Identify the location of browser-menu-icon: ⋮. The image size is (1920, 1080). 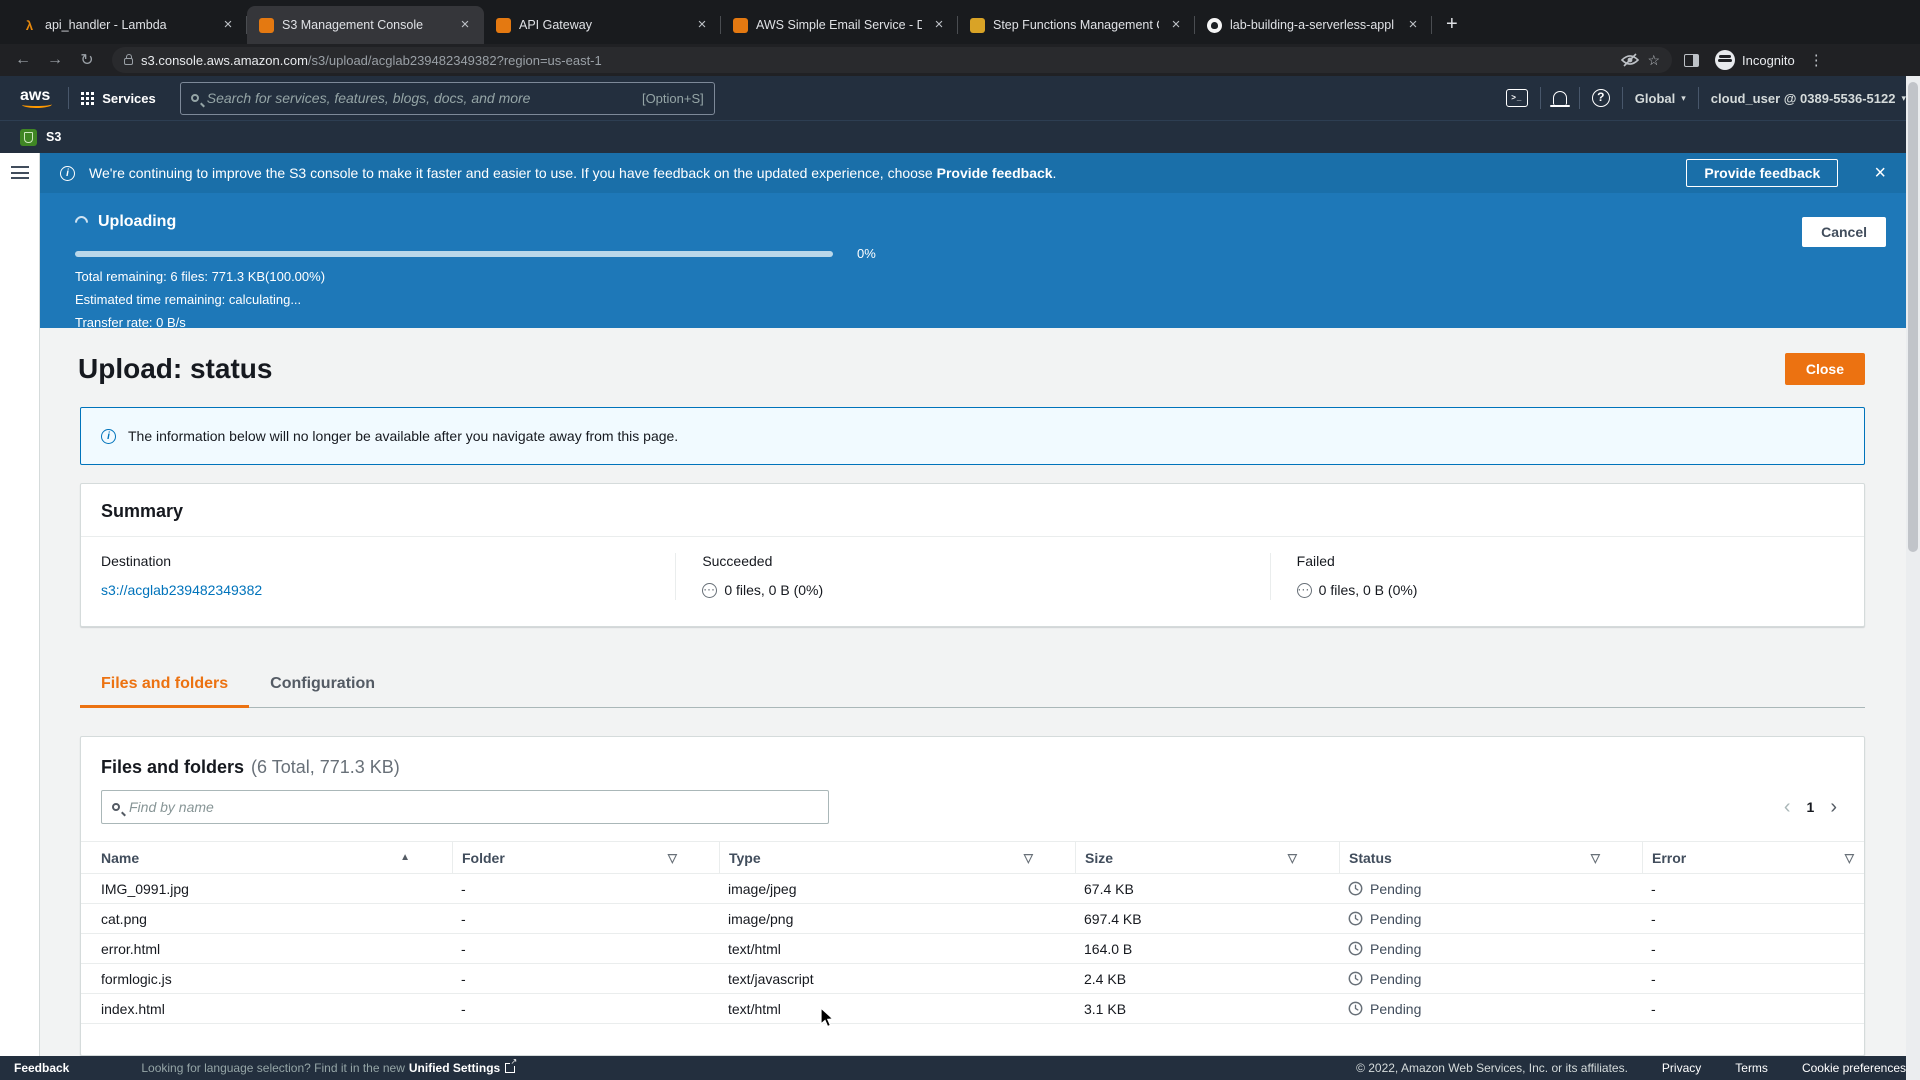
(1816, 60).